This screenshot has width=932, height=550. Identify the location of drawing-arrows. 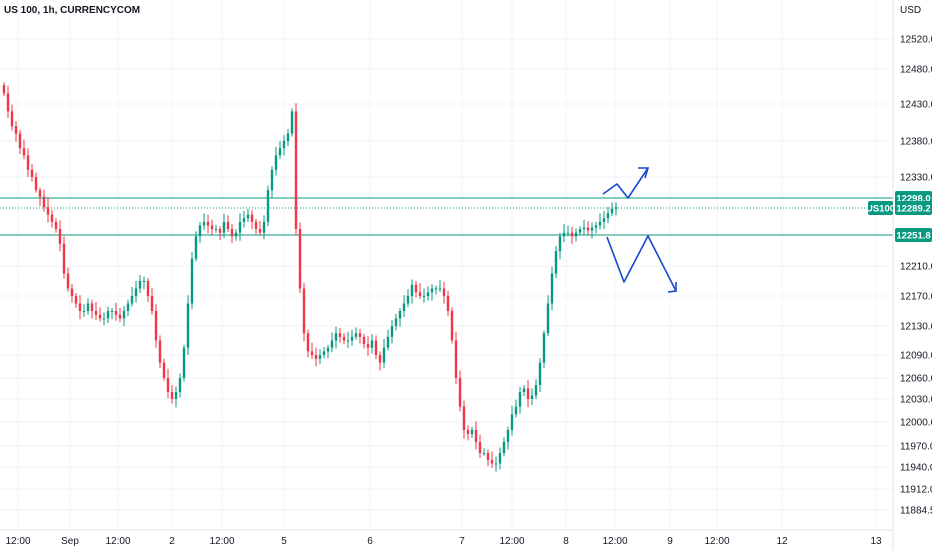
(639, 230).